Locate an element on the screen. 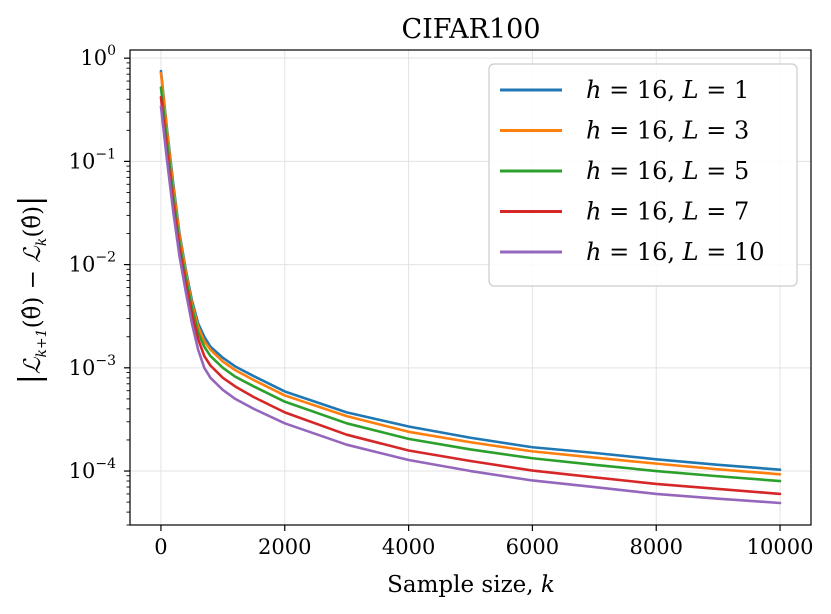  legend-entry: h = 16, L = 1 is located at coordinates (624, 90).